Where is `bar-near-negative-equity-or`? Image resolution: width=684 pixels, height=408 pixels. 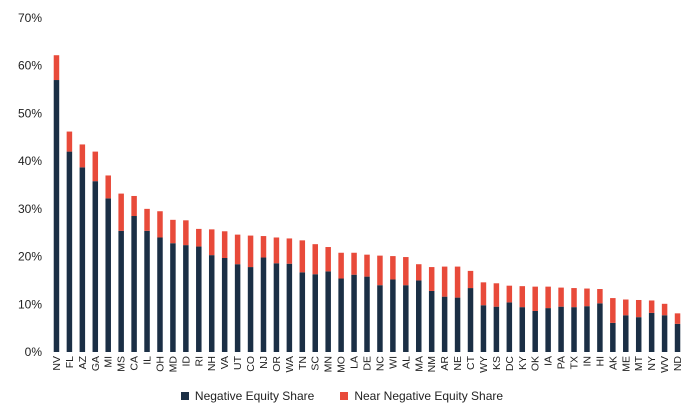 bar-near-negative-equity-or is located at coordinates (276, 250).